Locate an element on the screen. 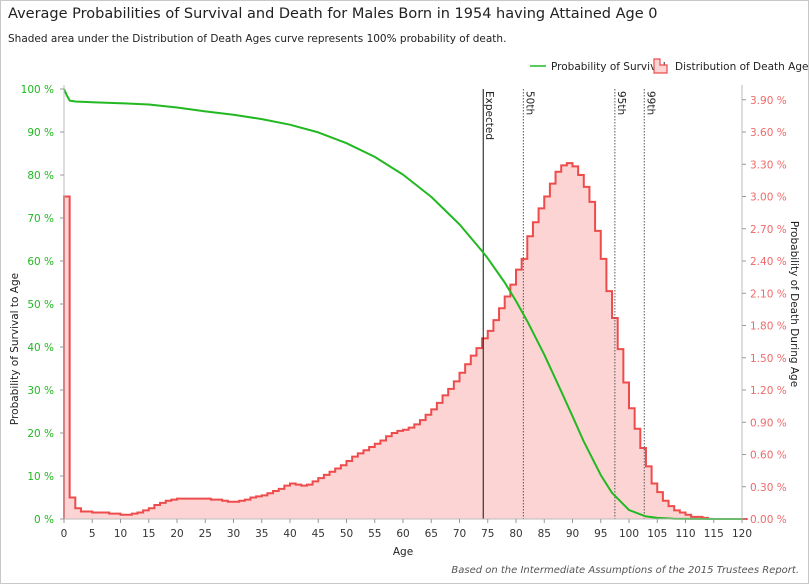 This screenshot has height=584, width=809. x-tick-label: 45 is located at coordinates (318, 534).